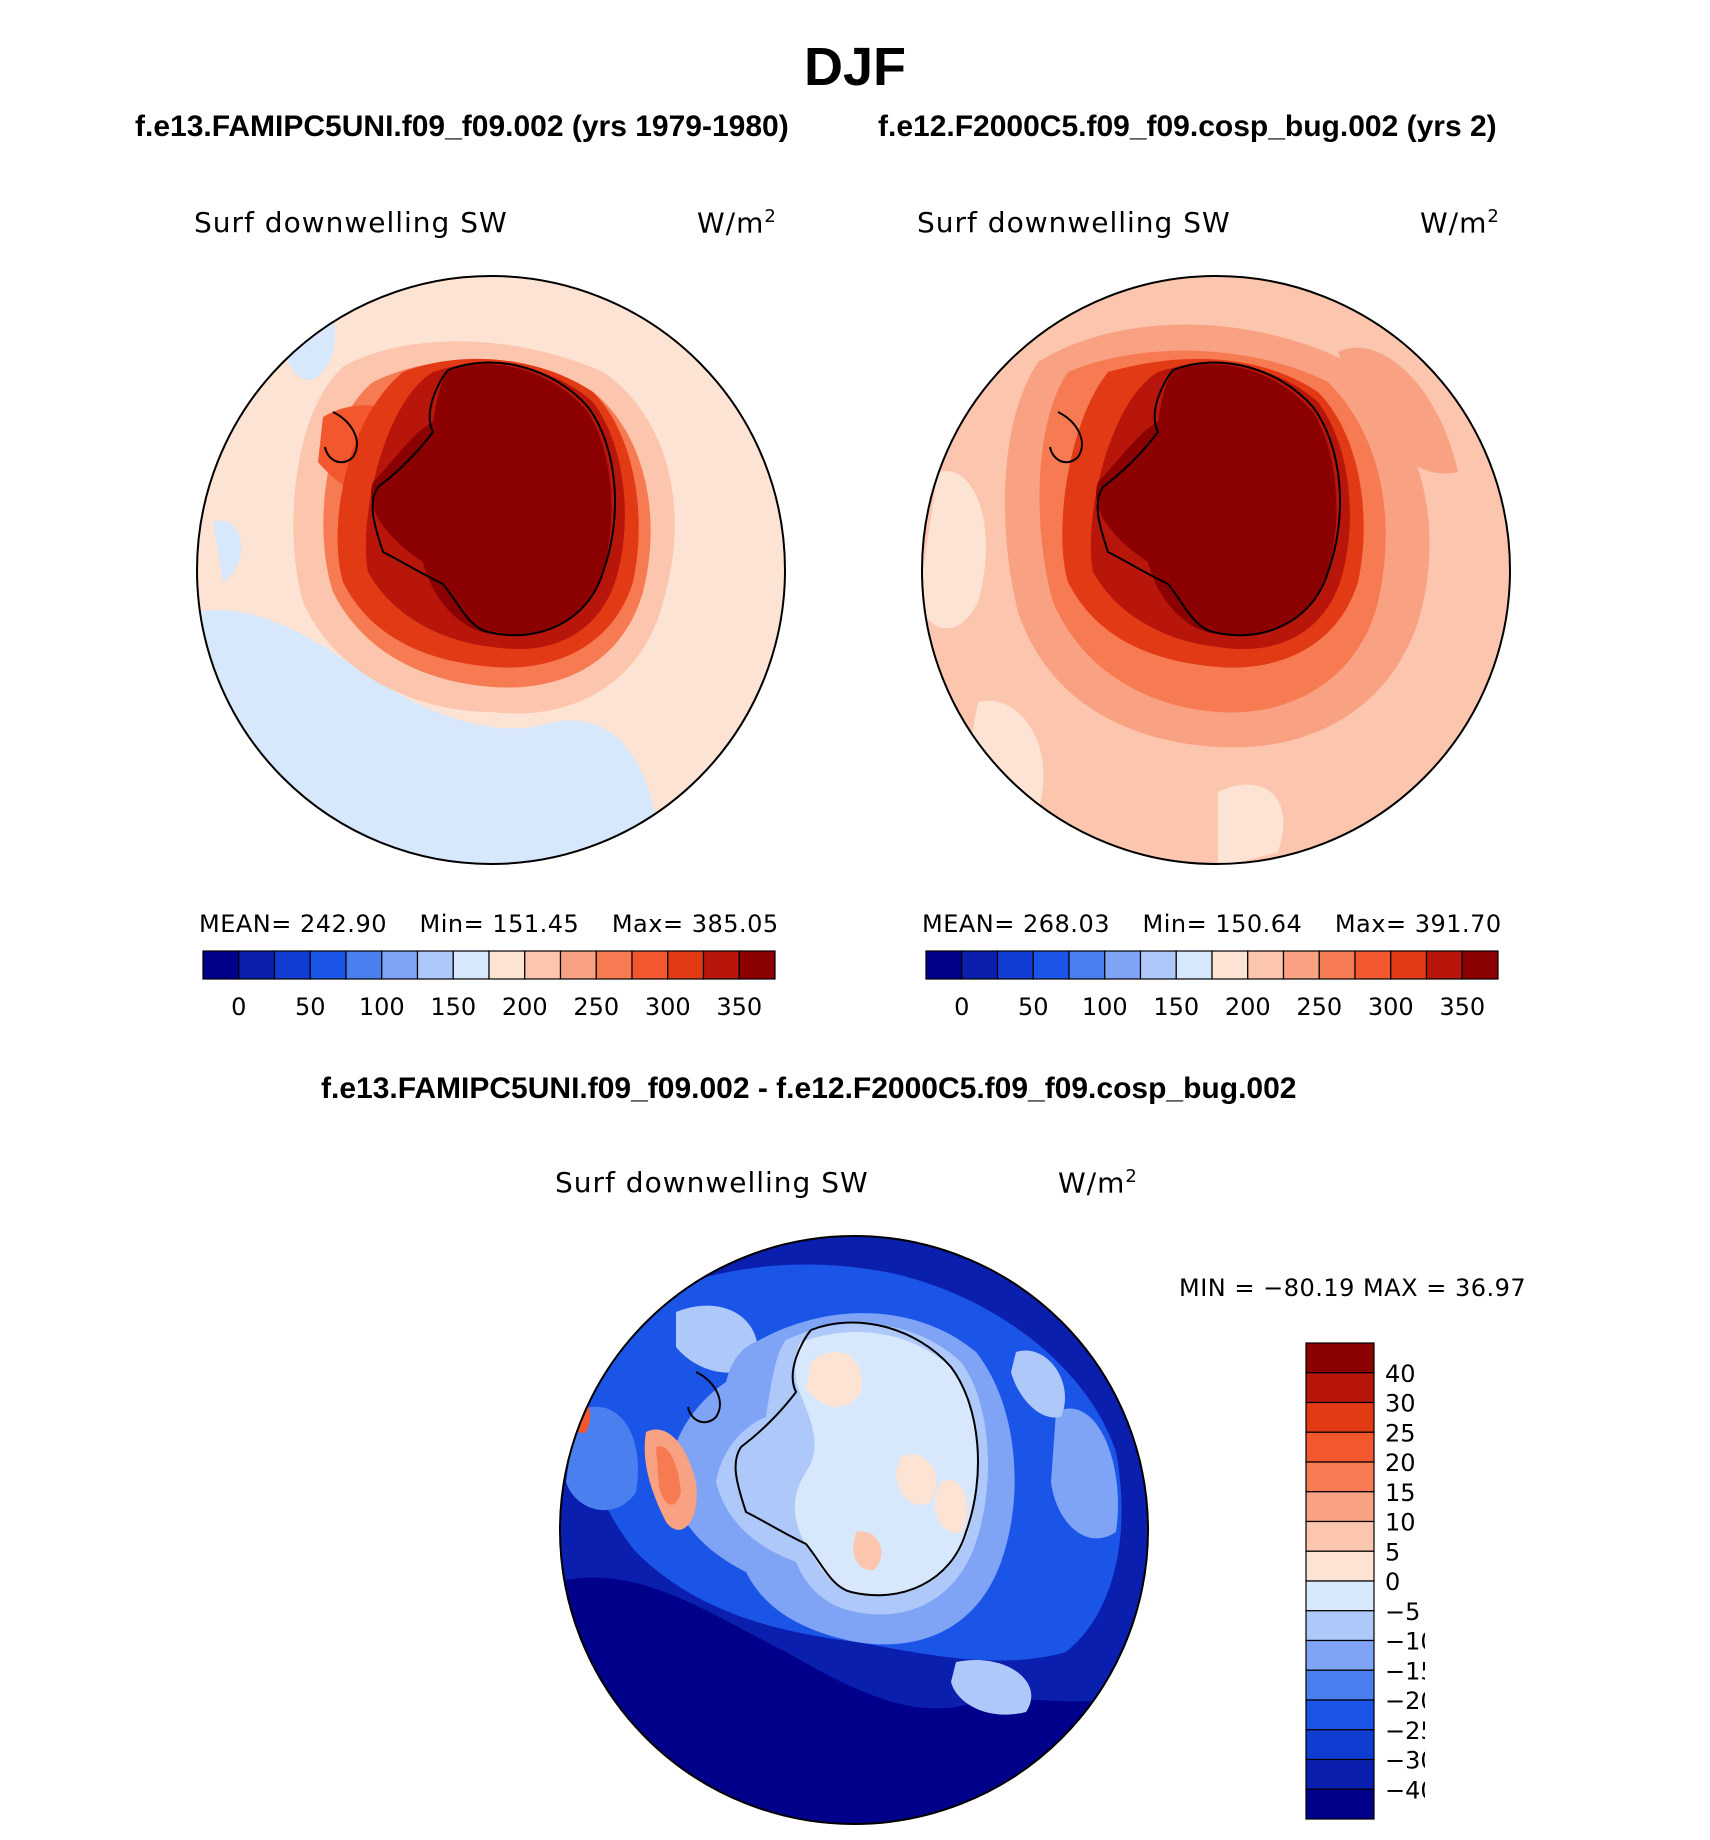  What do you see at coordinates (1391, 1006) in the screenshot?
I see `panel-2-colorbar-tick-label: 300` at bounding box center [1391, 1006].